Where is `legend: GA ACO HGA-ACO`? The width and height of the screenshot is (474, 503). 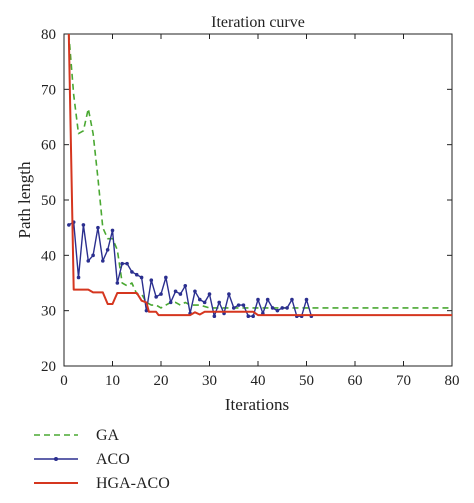 legend: GA ACO HGA-ACO is located at coordinates (102, 459).